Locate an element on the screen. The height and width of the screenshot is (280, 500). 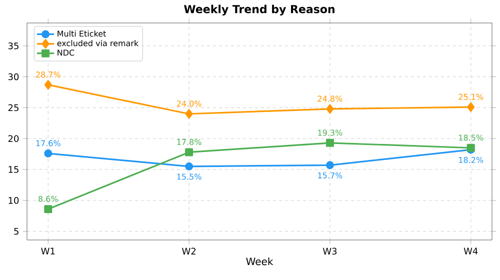
legend-label: NDC is located at coordinates (66, 53).